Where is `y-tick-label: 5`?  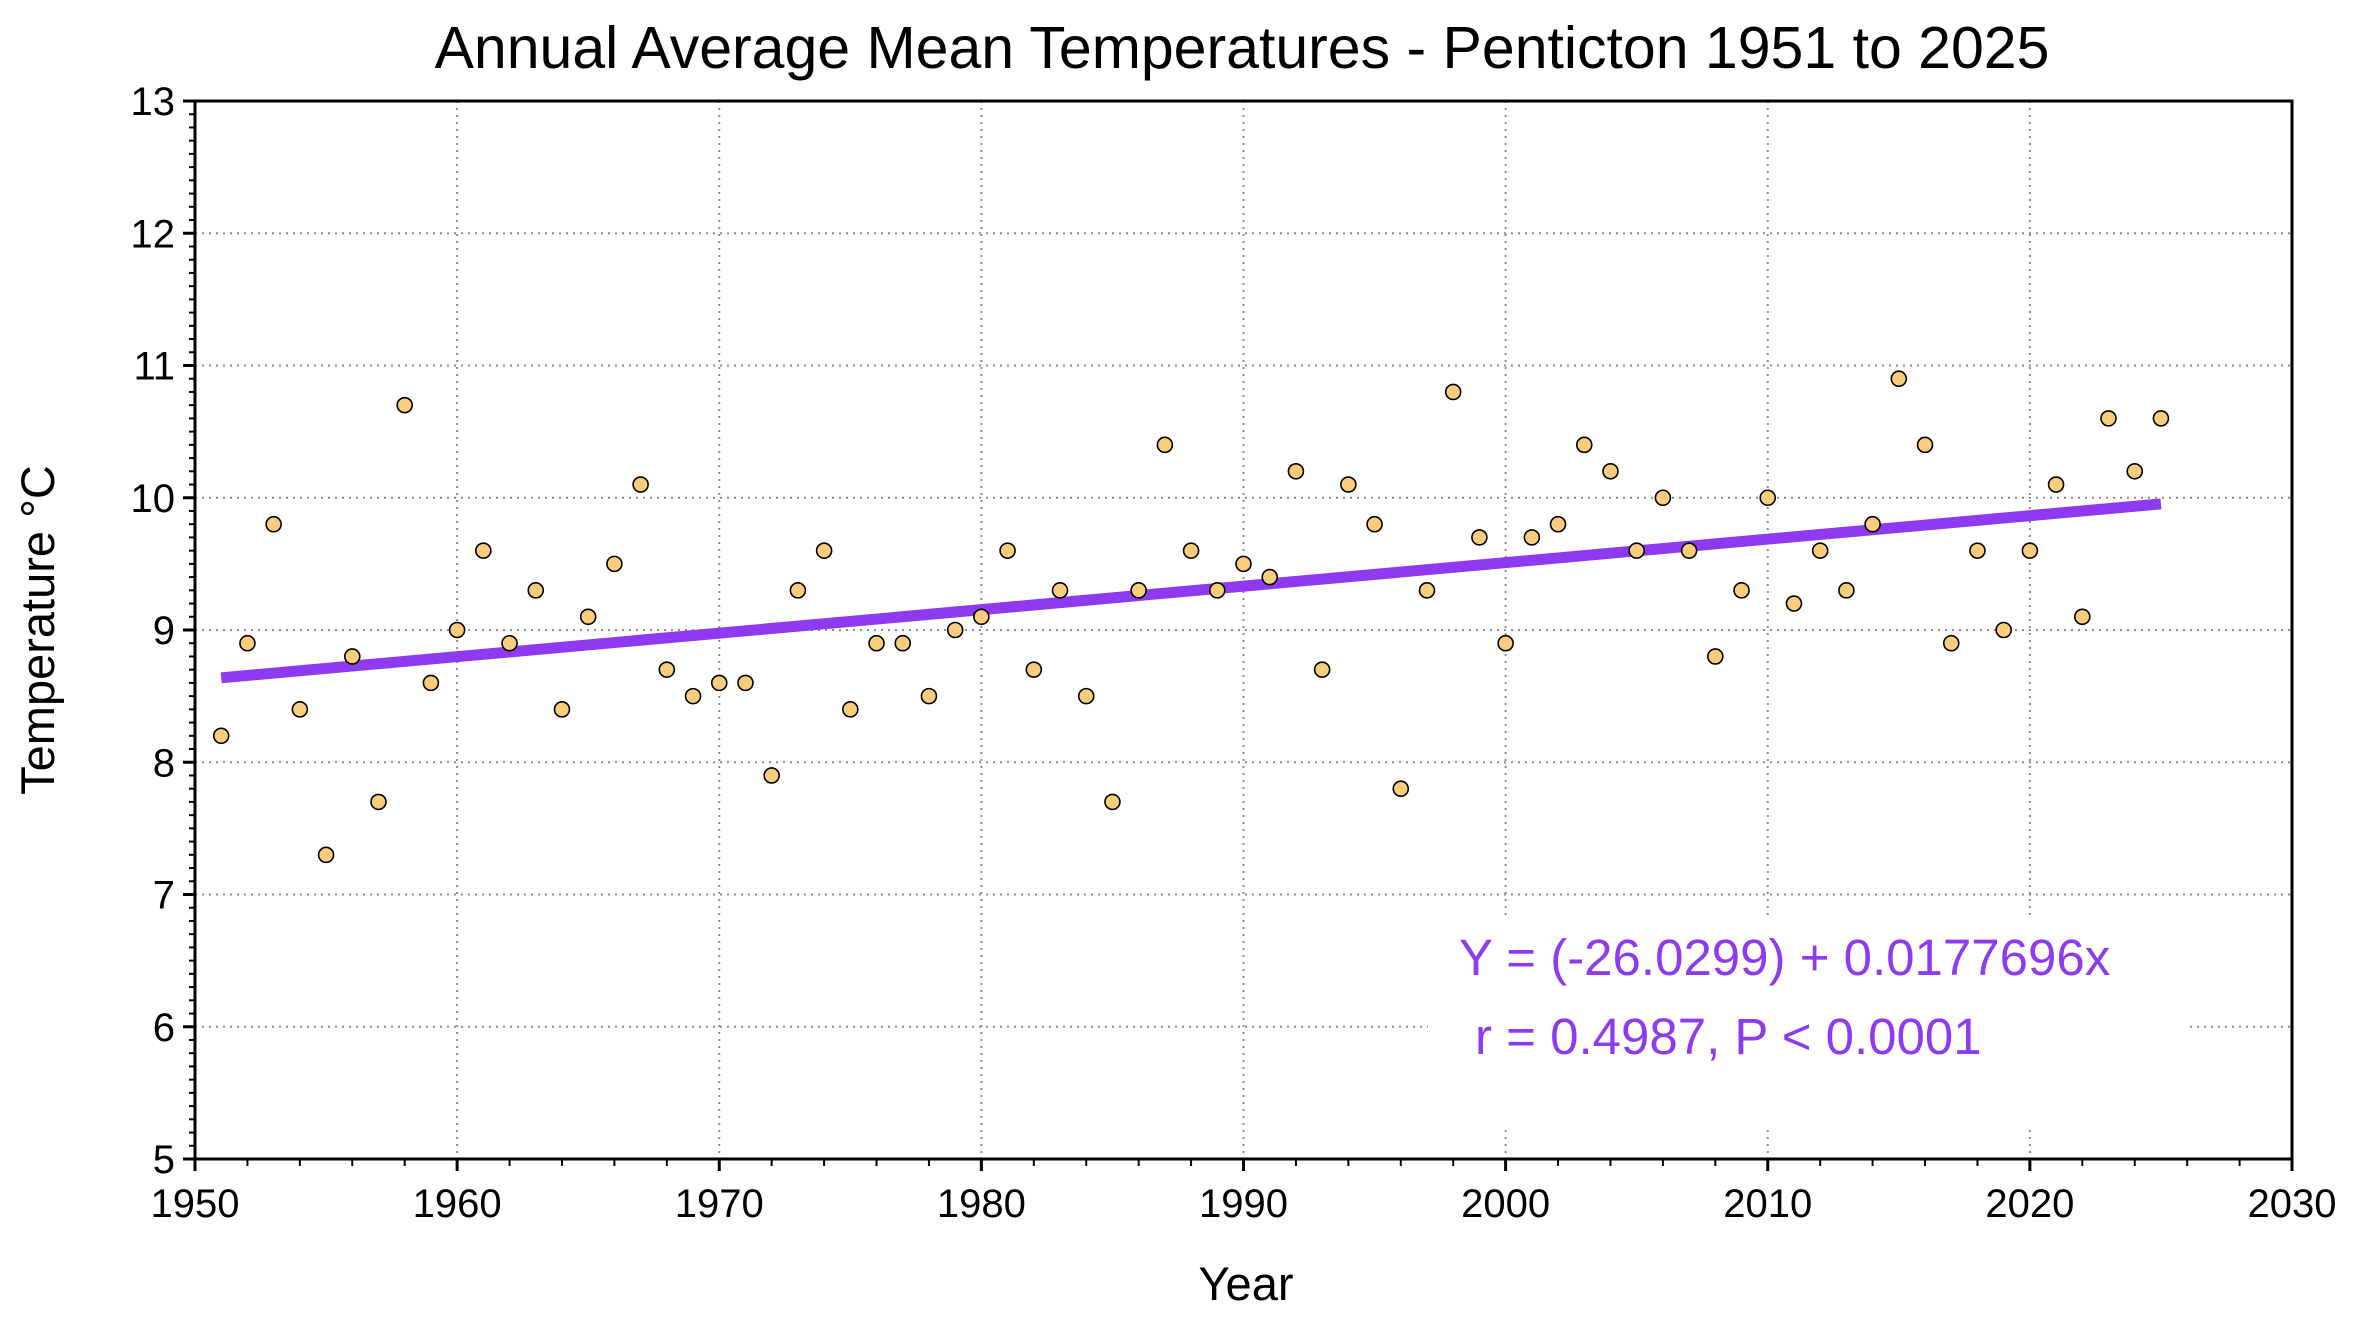
y-tick-label: 5 is located at coordinates (164, 1160).